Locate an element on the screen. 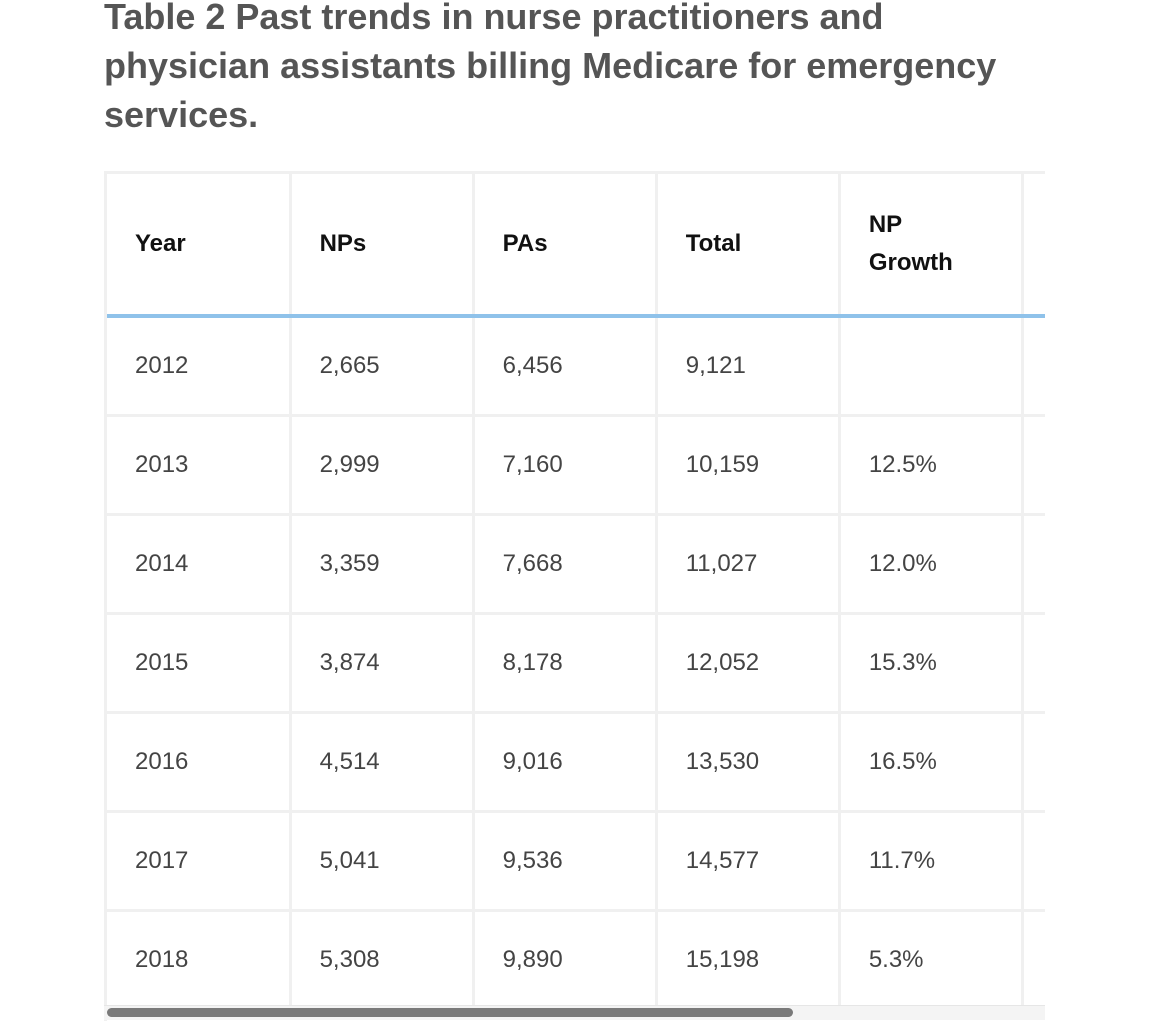 Image resolution: width=1153 pixels, height=1024 pixels. table-cell: 10,159 is located at coordinates (748, 465).